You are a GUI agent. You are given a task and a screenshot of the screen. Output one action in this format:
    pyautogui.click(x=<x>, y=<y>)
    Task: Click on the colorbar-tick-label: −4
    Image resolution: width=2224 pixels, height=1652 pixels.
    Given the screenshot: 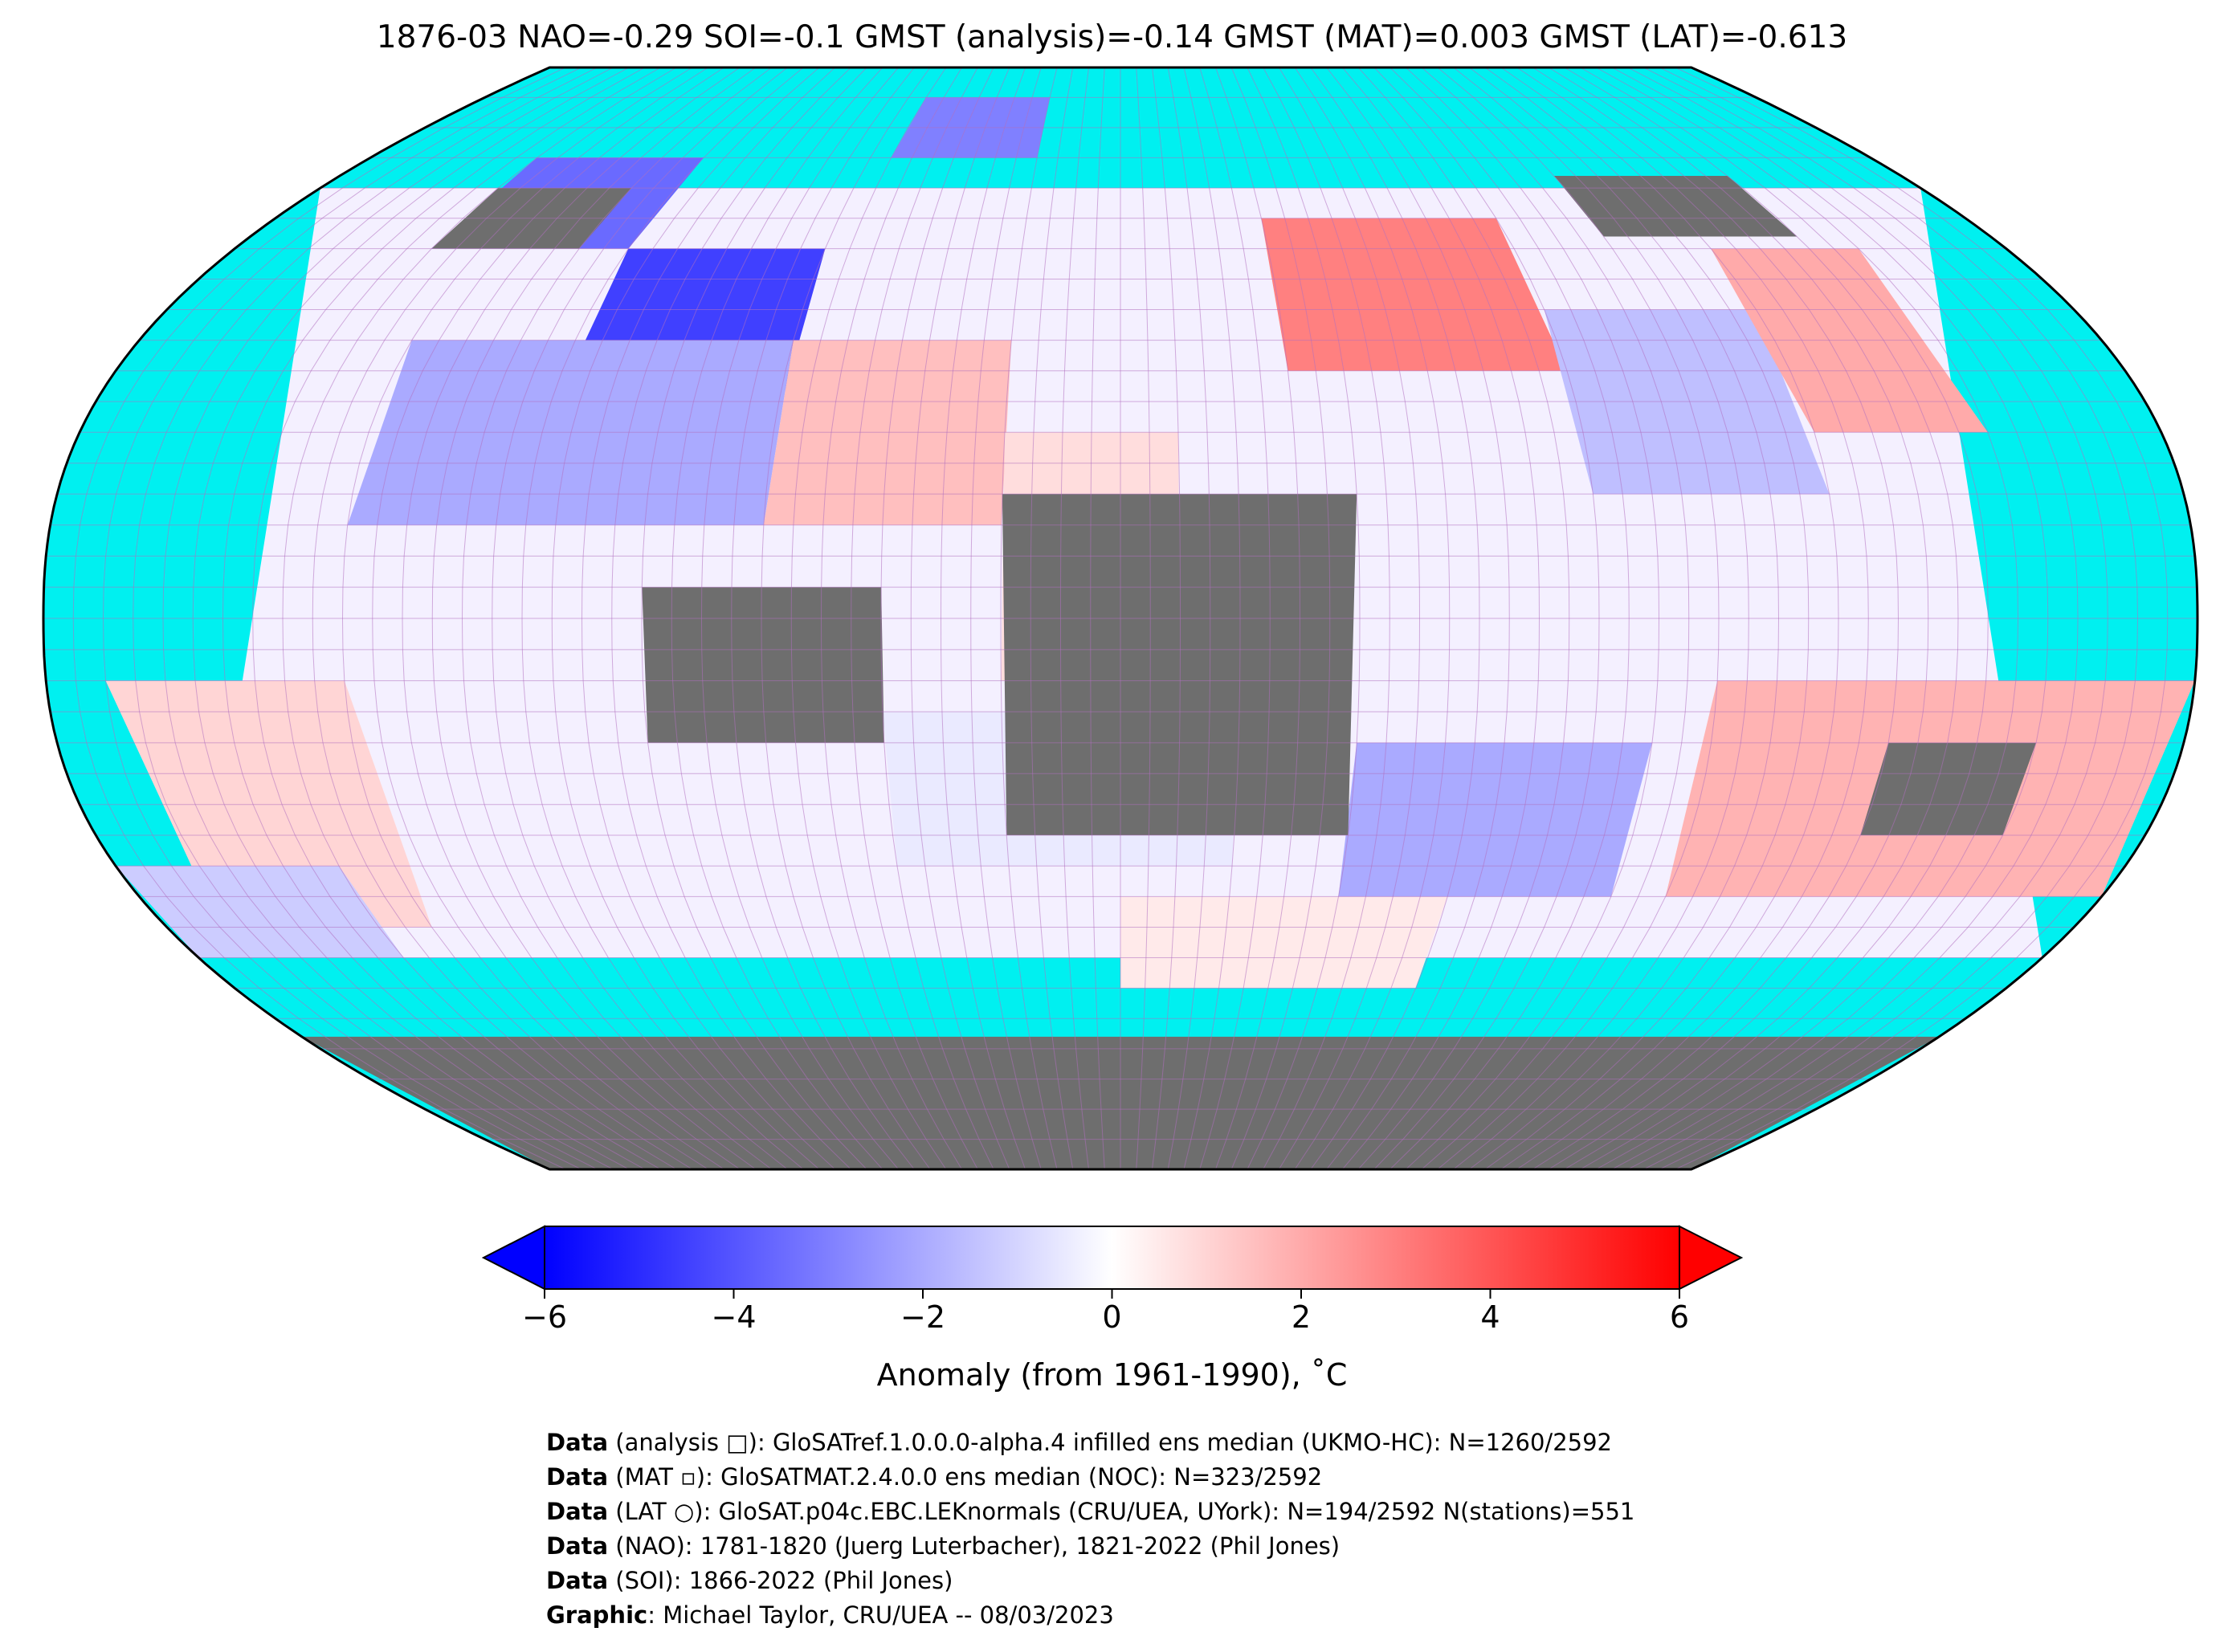 What is the action you would take?
    pyautogui.click(x=733, y=1317)
    